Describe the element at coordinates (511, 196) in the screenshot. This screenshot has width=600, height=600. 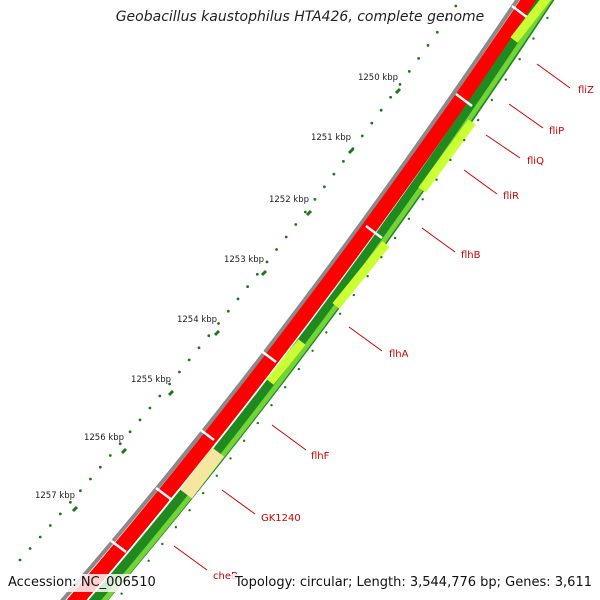
I see `gene-label-flir: fliR` at that location.